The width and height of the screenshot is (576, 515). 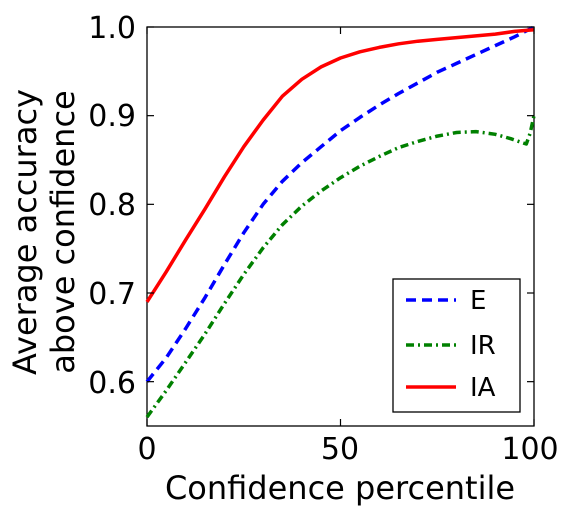 I want to click on legend-label-e: E, so click(x=478, y=301).